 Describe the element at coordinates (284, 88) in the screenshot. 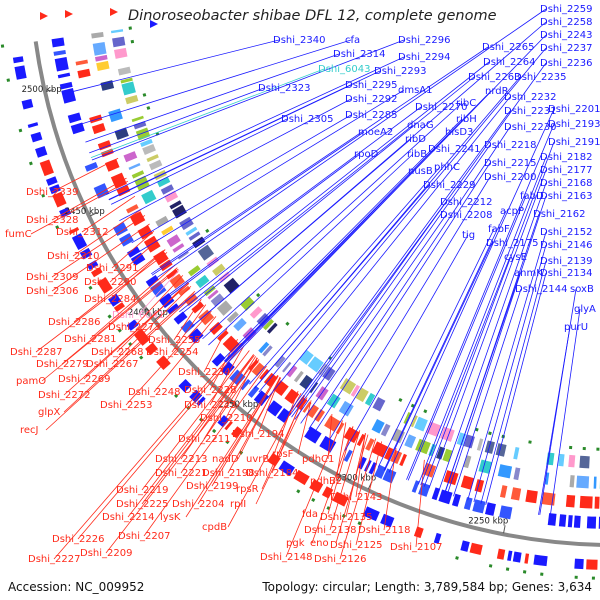

I see `gene-label: Dshi_2323` at that location.